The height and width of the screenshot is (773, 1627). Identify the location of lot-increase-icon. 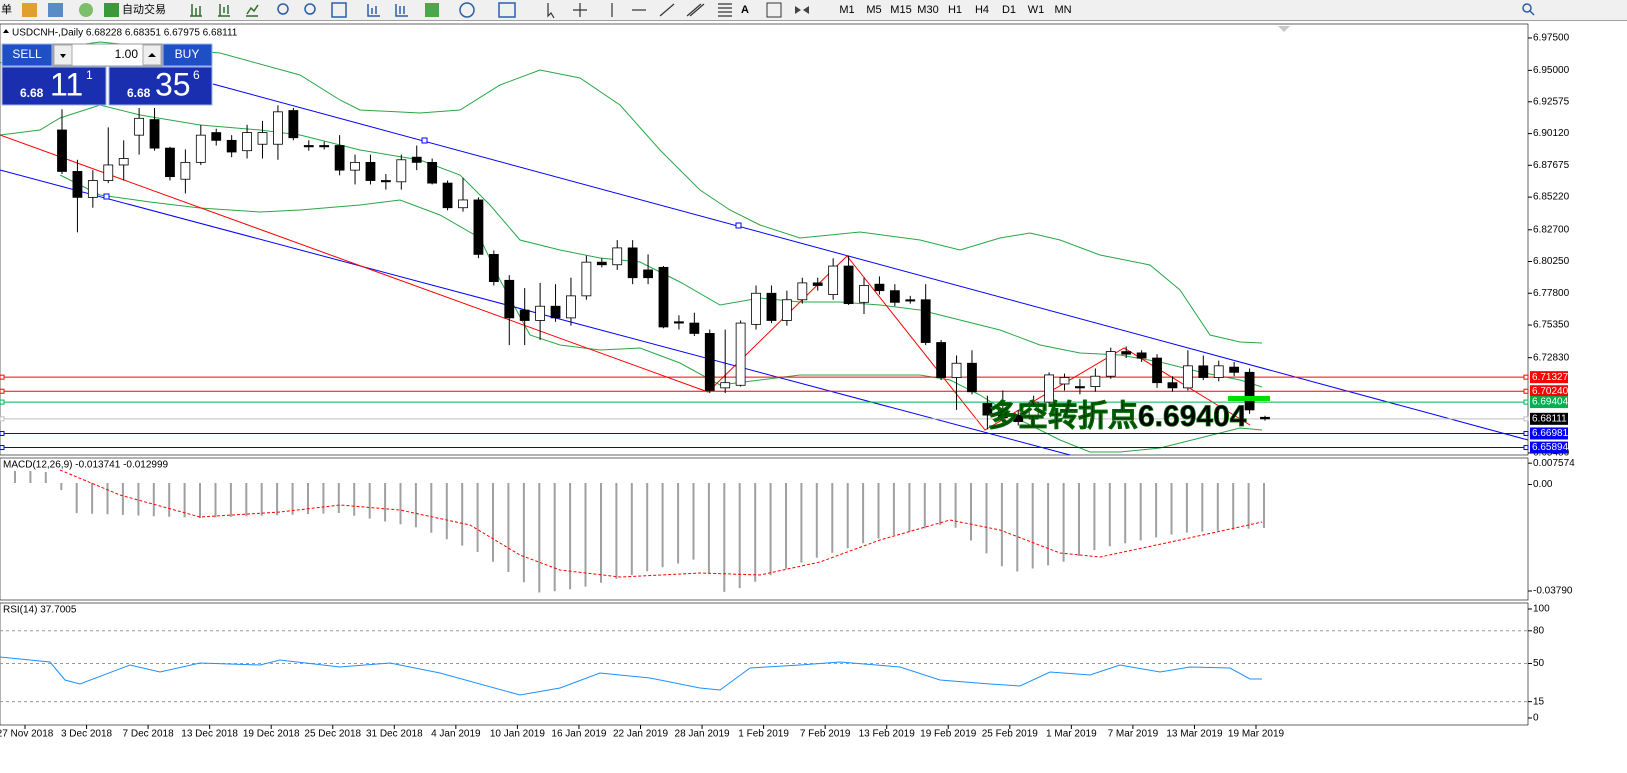
(152, 55).